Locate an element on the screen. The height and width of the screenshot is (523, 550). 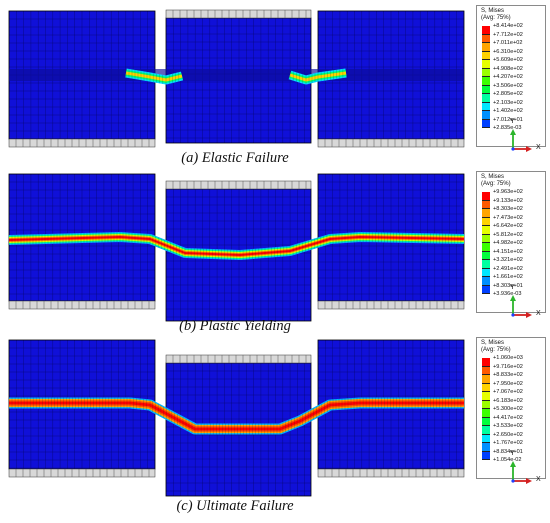
legend-value: +8.834e+01 is located at coordinates (508, 451).